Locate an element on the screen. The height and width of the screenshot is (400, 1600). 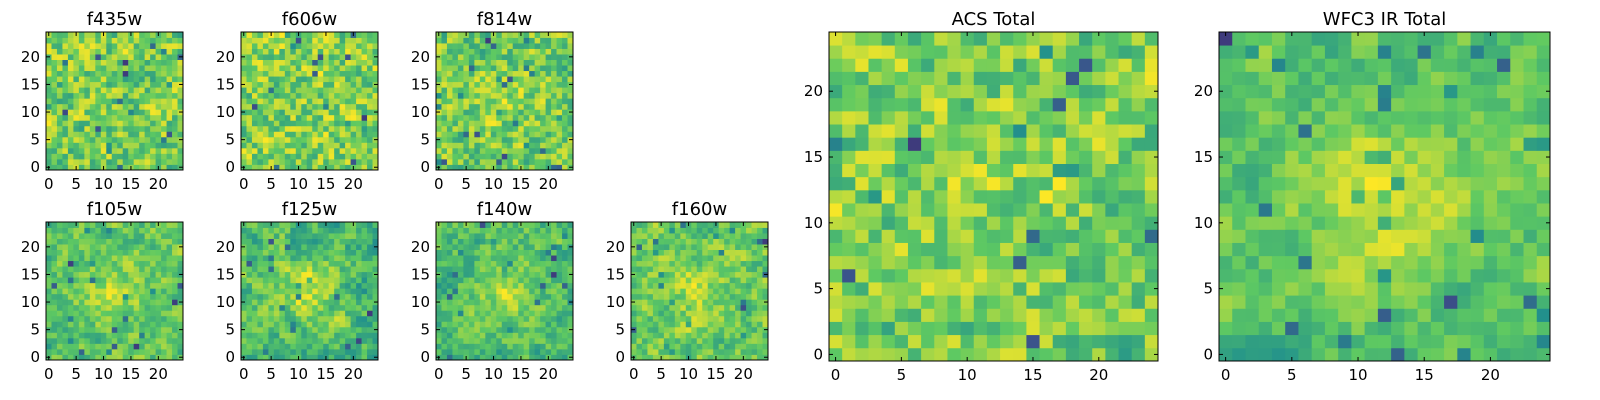
x-tick-label: 10 is located at coordinates (688, 374).